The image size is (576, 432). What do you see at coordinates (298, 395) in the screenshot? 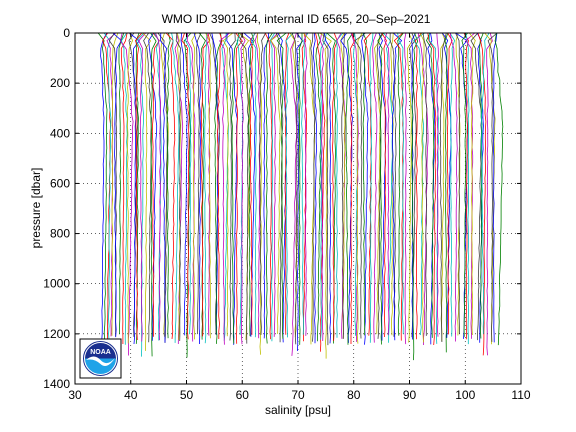
I see `x-tick-label: 70` at bounding box center [298, 395].